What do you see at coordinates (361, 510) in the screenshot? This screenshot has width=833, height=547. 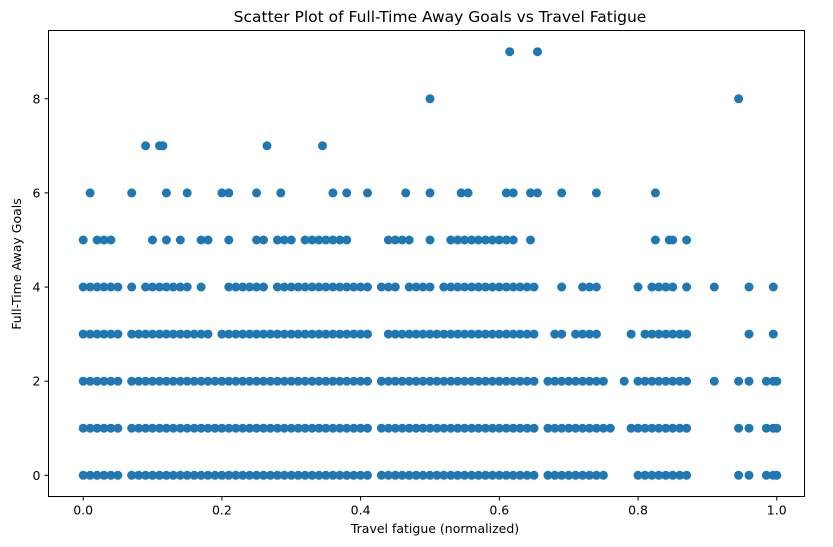 I see `x-tick-label: 0.4` at bounding box center [361, 510].